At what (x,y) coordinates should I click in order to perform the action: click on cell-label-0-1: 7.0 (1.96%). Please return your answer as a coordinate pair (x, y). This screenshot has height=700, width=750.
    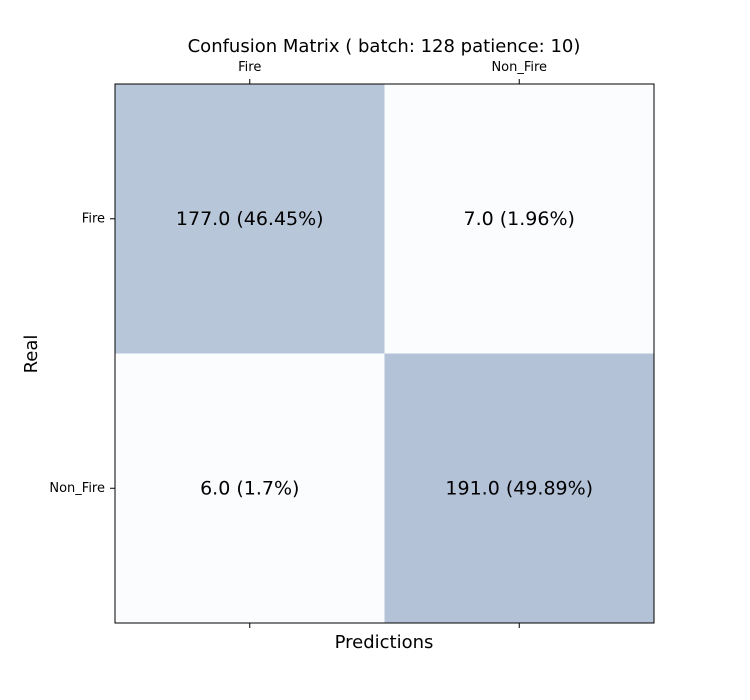
    Looking at the image, I should click on (519, 219).